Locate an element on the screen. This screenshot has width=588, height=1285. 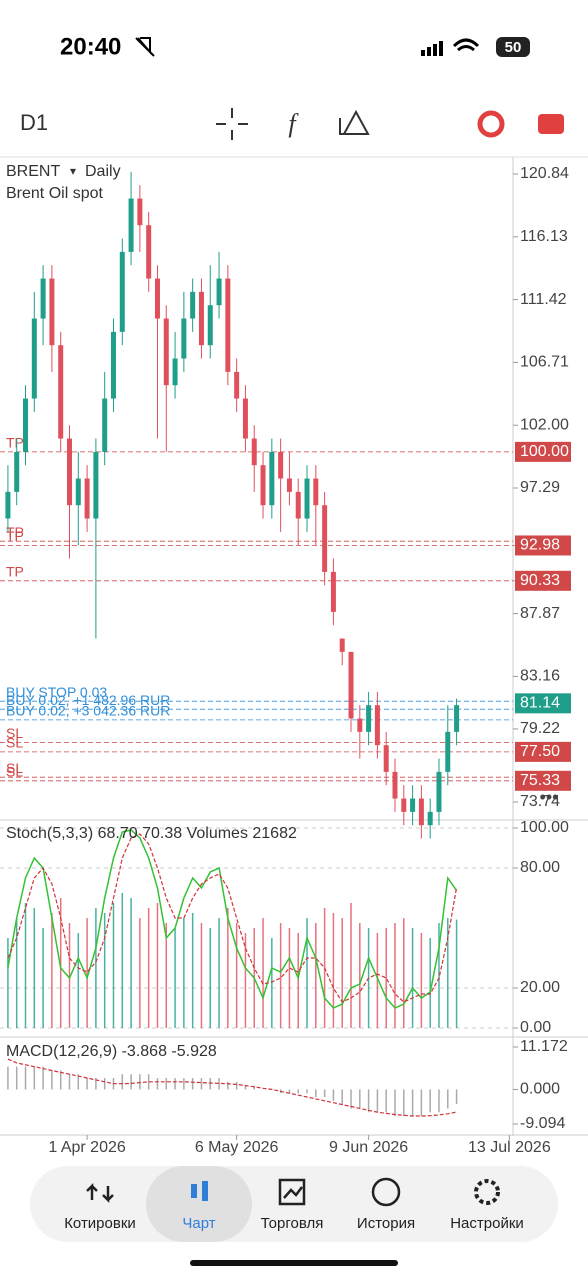
x-tick-label: 9 Jun 2026 is located at coordinates (368, 1147).